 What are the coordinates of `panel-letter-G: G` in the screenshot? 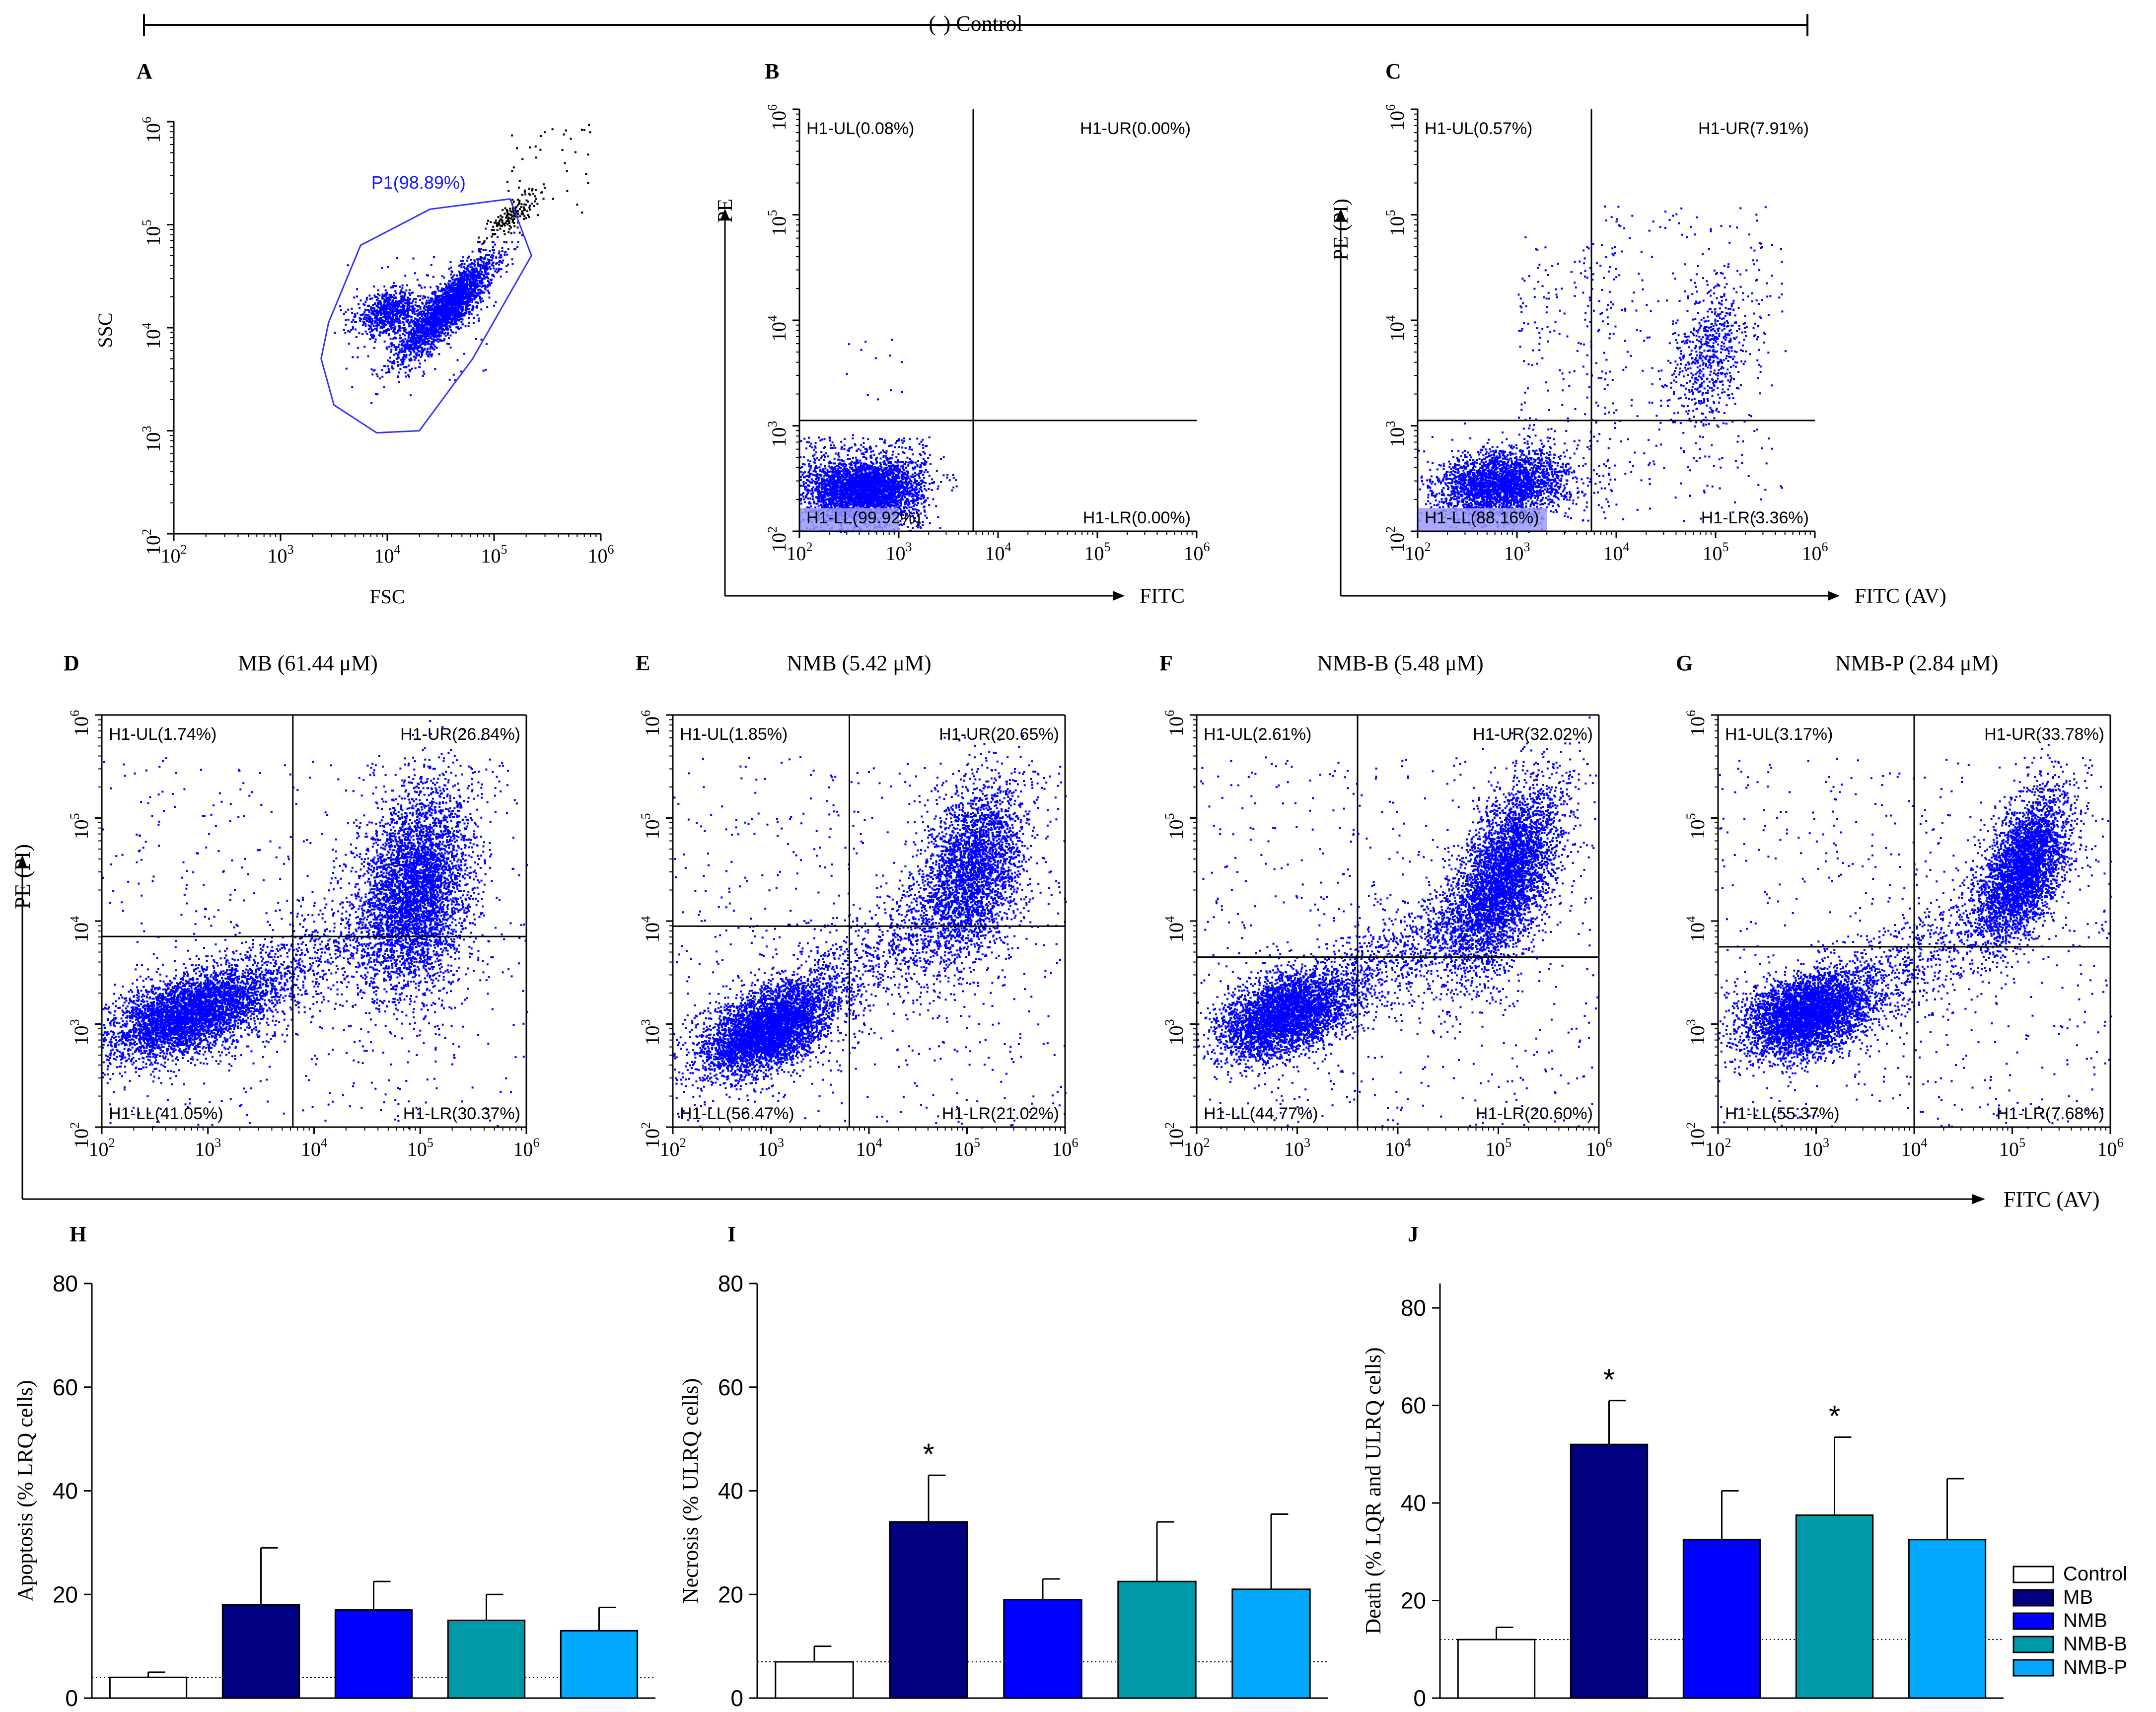 It's located at (1684, 663).